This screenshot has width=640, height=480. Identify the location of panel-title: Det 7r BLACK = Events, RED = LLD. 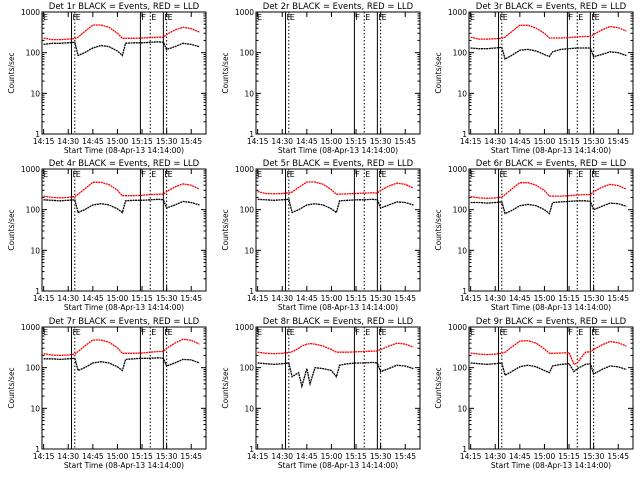
(124, 322).